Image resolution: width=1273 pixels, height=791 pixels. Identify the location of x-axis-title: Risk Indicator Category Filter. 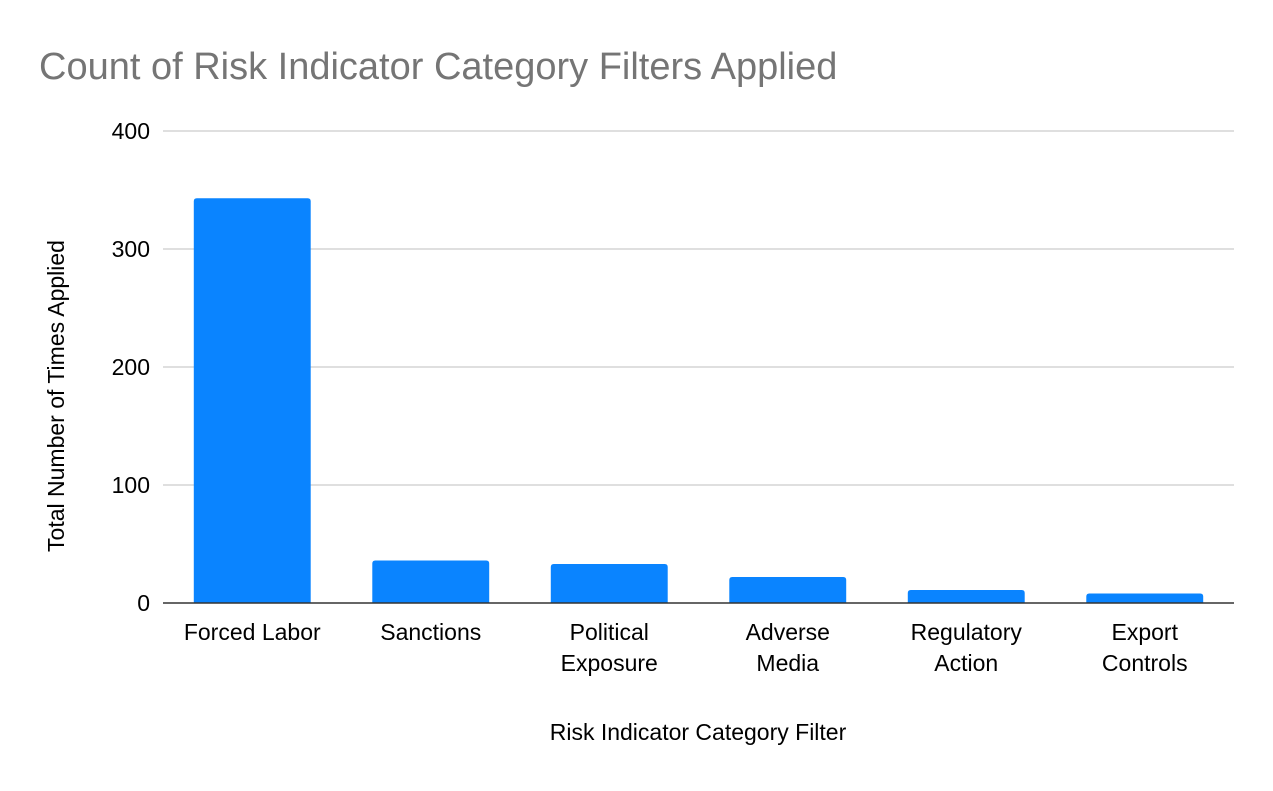
(698, 732).